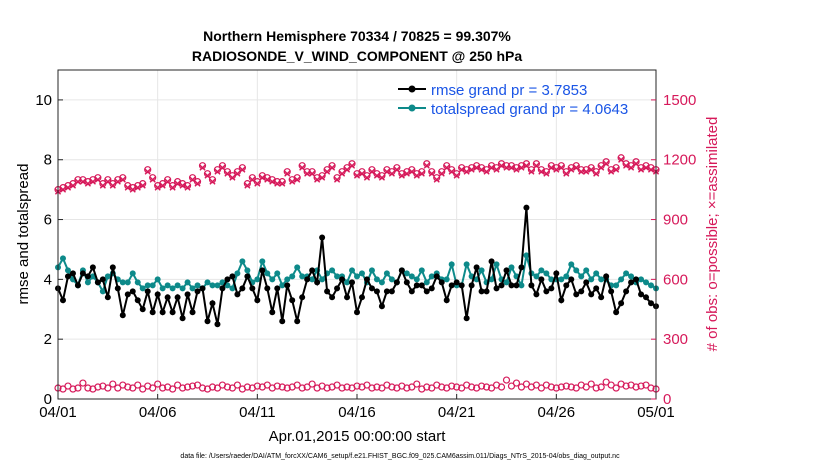  Describe the element at coordinates (679, 160) in the screenshot. I see `y-right-tick-label: 1200` at that location.